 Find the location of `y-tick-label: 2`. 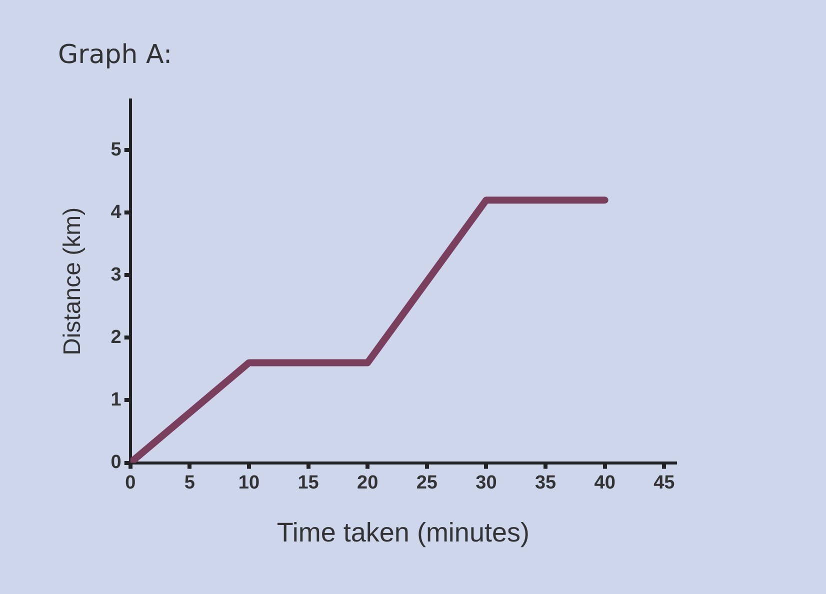

y-tick-label: 2 is located at coordinates (116, 337).